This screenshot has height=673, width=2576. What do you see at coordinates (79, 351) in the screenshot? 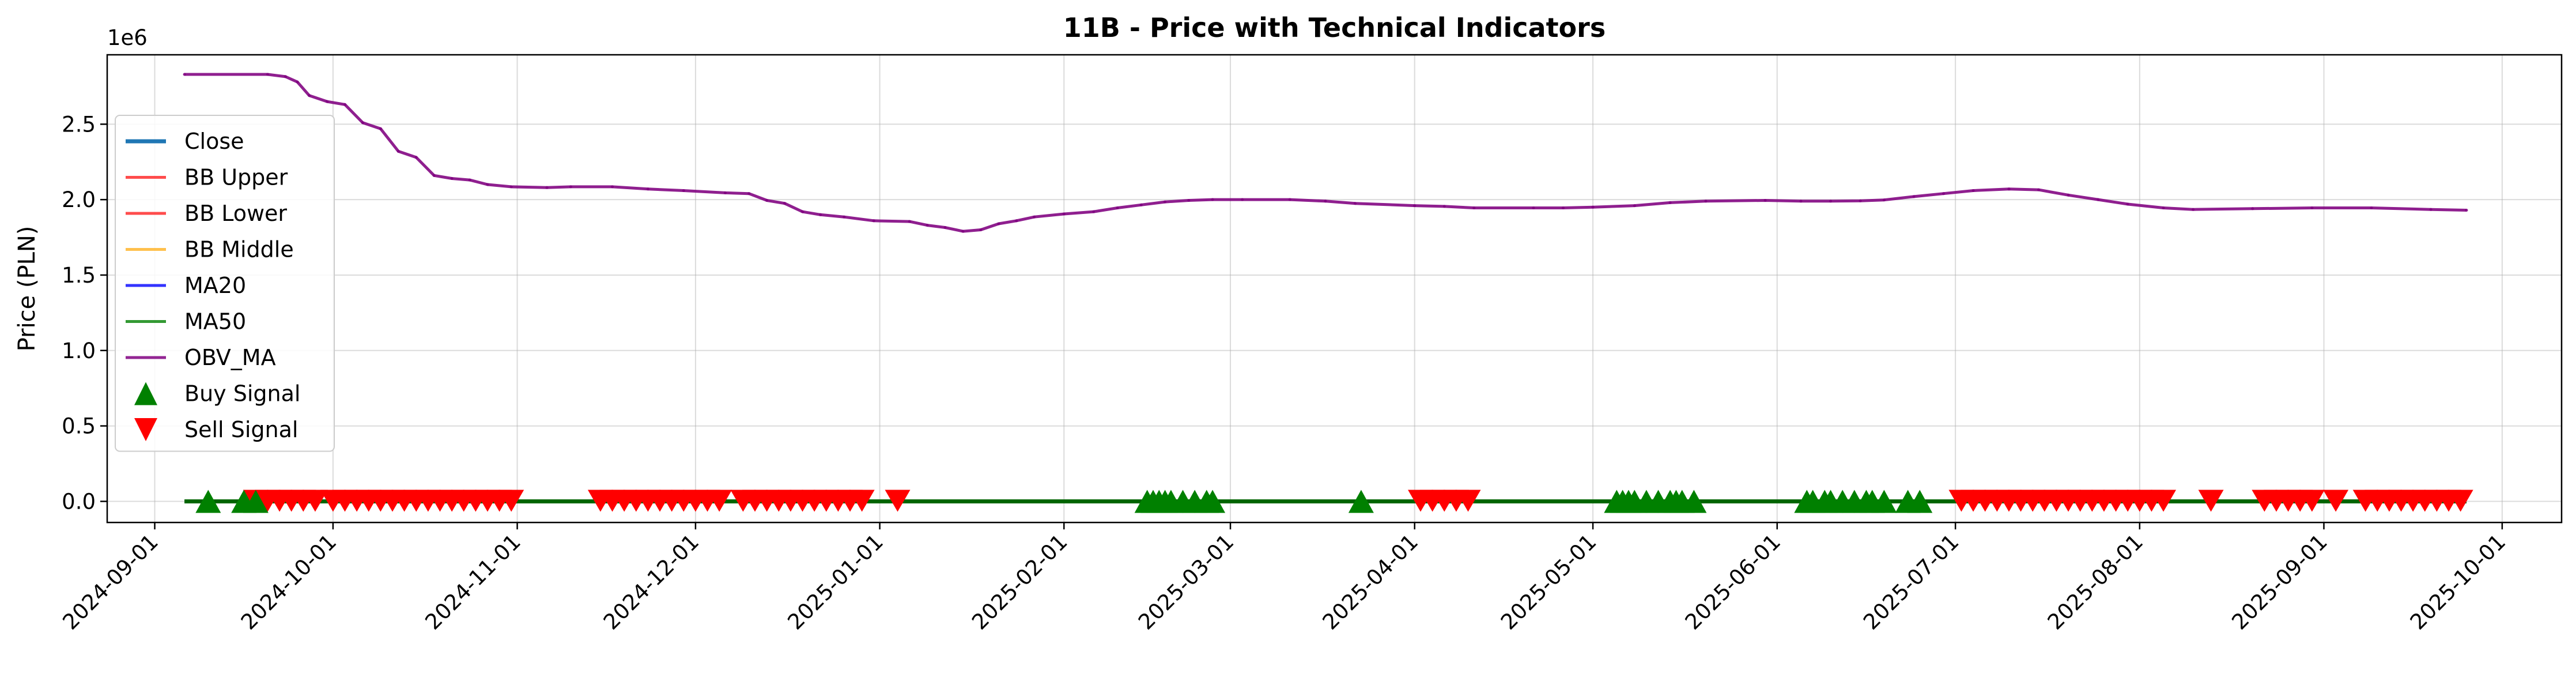
I see `y-tick-label: 1.0` at bounding box center [79, 351].